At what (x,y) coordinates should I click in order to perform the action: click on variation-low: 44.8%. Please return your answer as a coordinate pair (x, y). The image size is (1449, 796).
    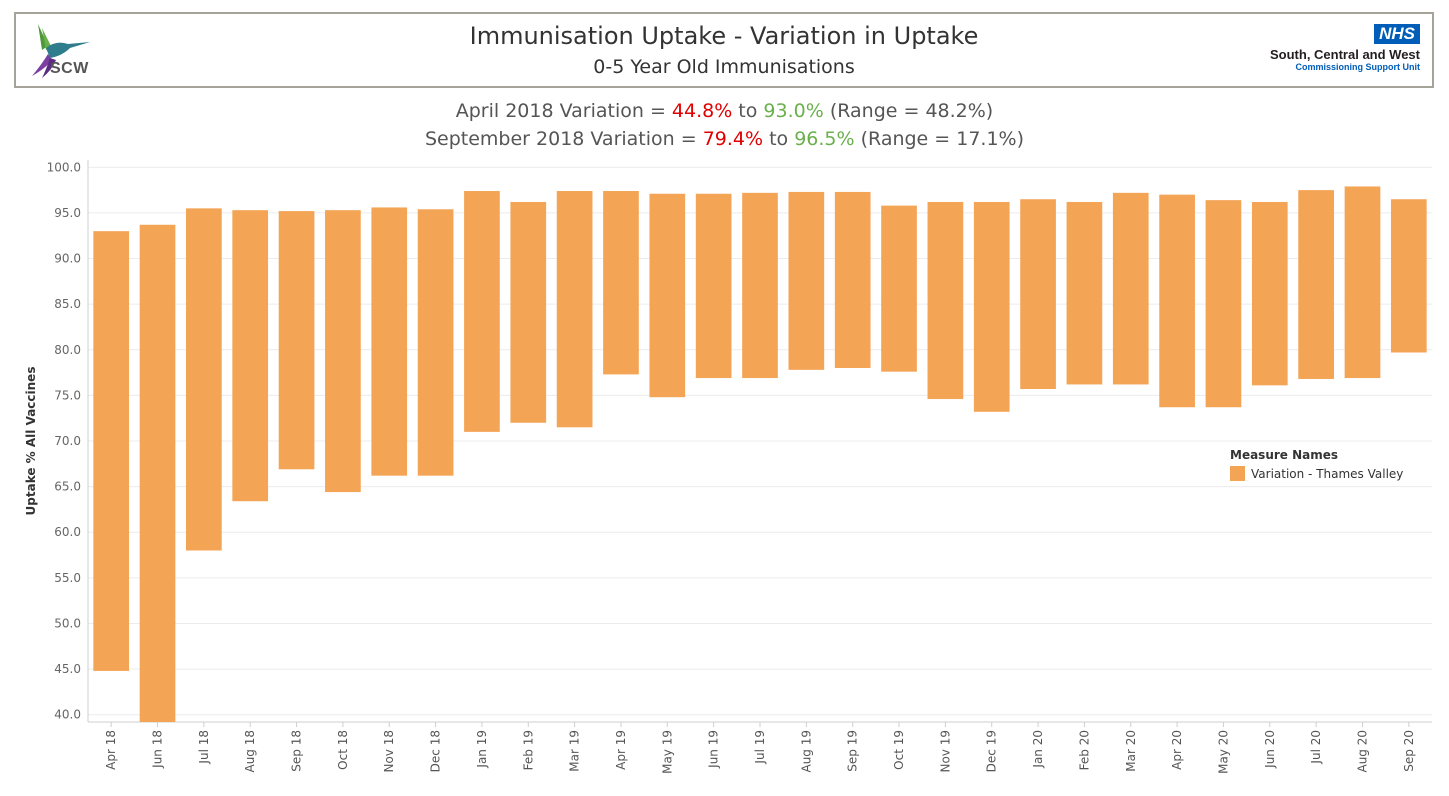
    Looking at the image, I should click on (702, 111).